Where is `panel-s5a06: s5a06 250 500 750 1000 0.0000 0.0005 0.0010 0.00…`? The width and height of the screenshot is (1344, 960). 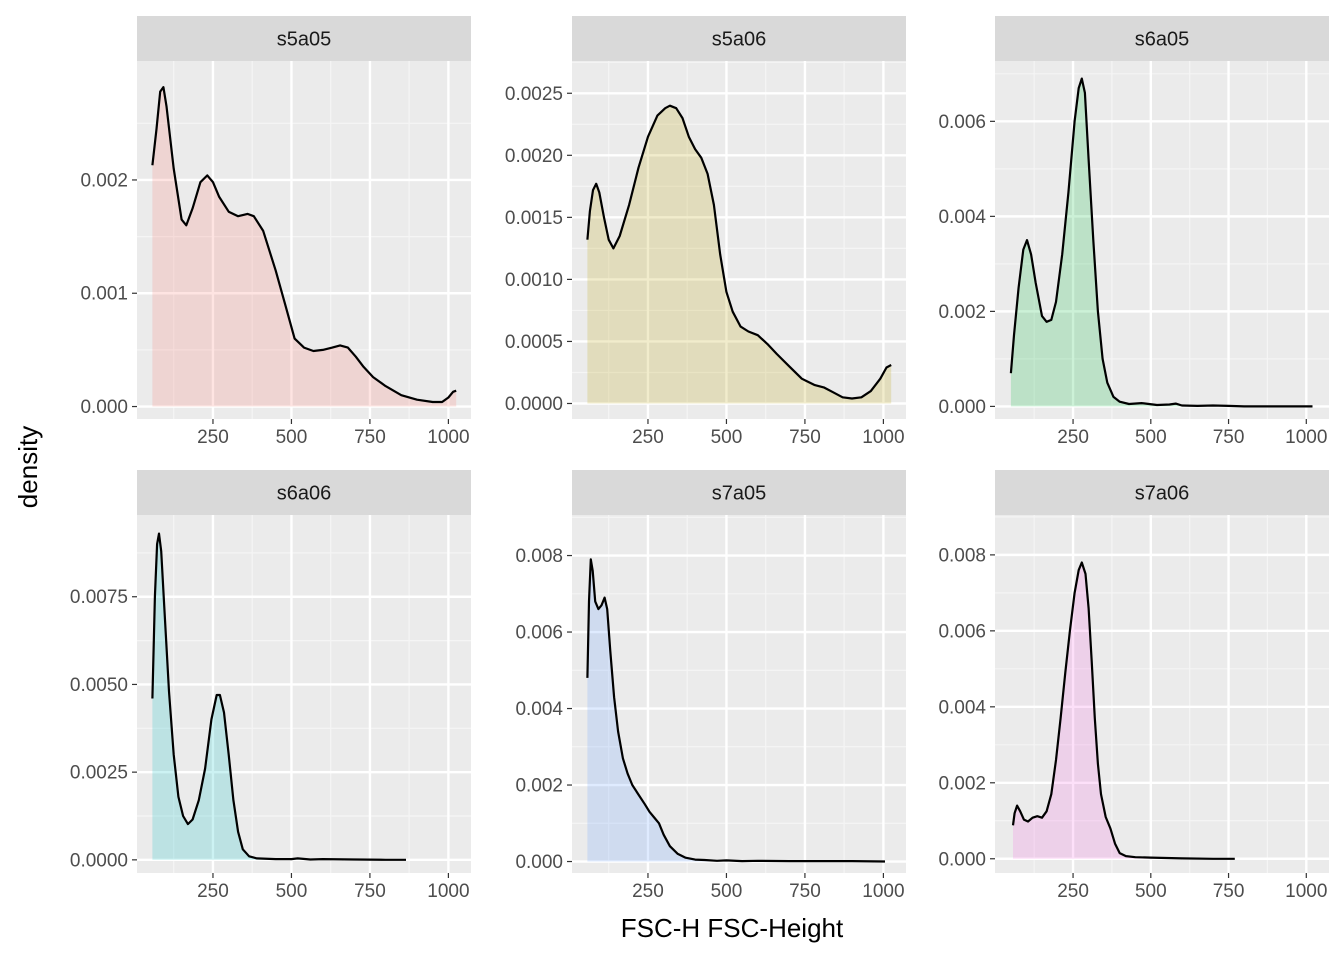 panel-s5a06: s5a06 250 500 750 1000 0.0000 0.0005 0.0010 0.00… is located at coordinates (705, 232).